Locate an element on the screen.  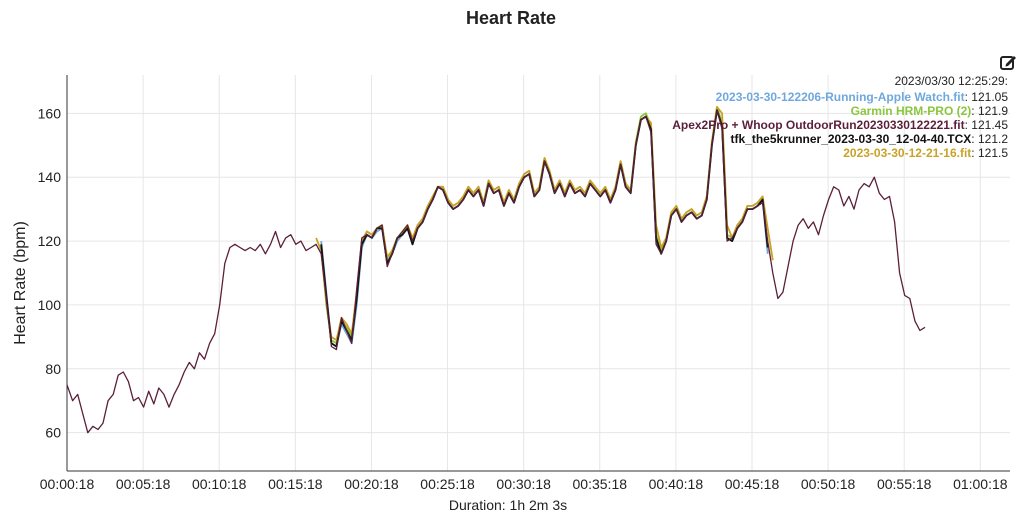
x-tick-label: 00:15:18 is located at coordinates (295, 484).